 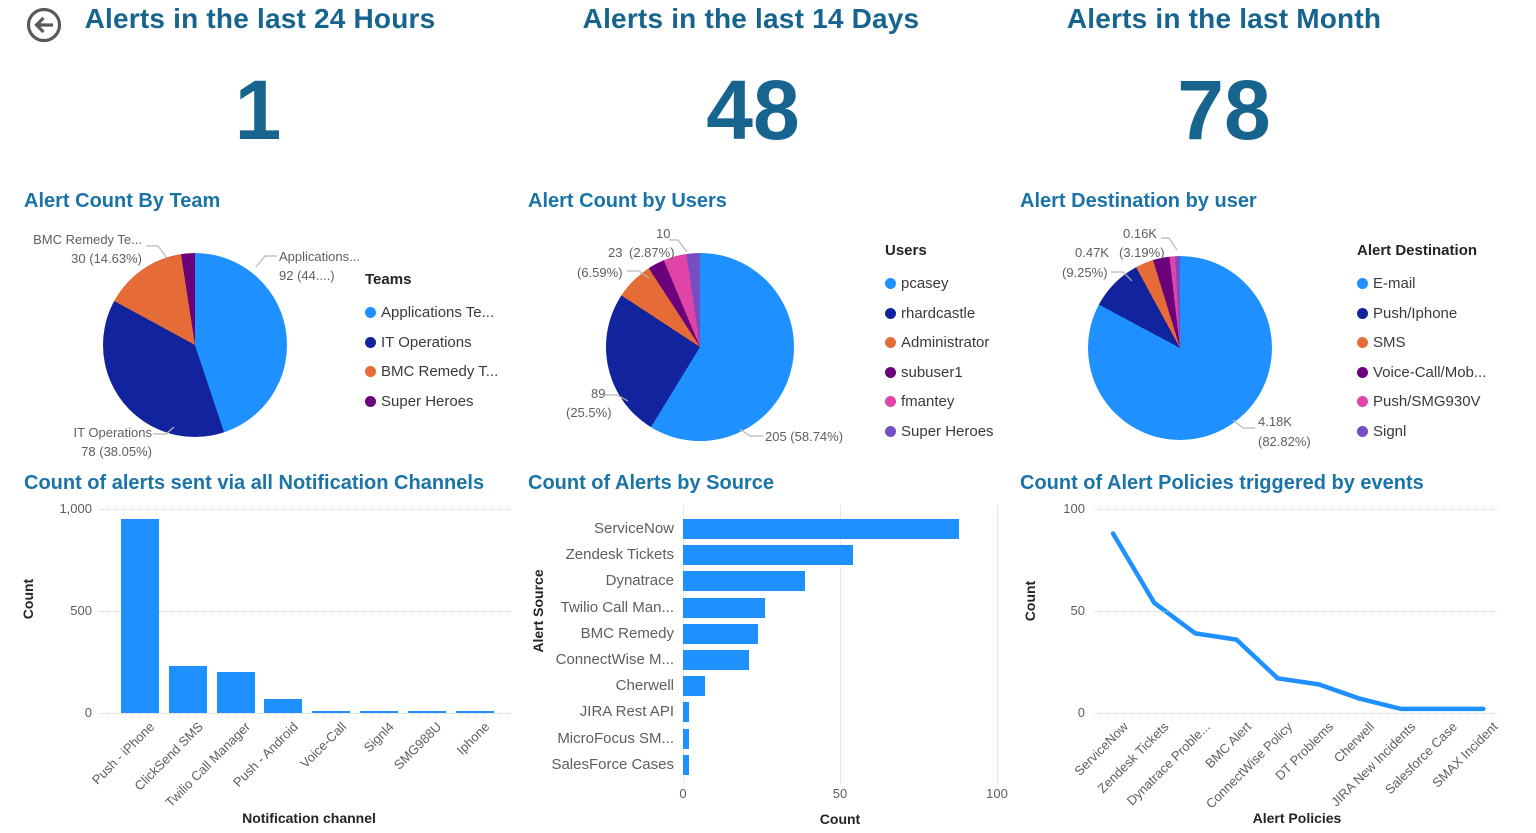 What do you see at coordinates (1275, 421) in the screenshot?
I see `callout-email-value: 4.18K` at bounding box center [1275, 421].